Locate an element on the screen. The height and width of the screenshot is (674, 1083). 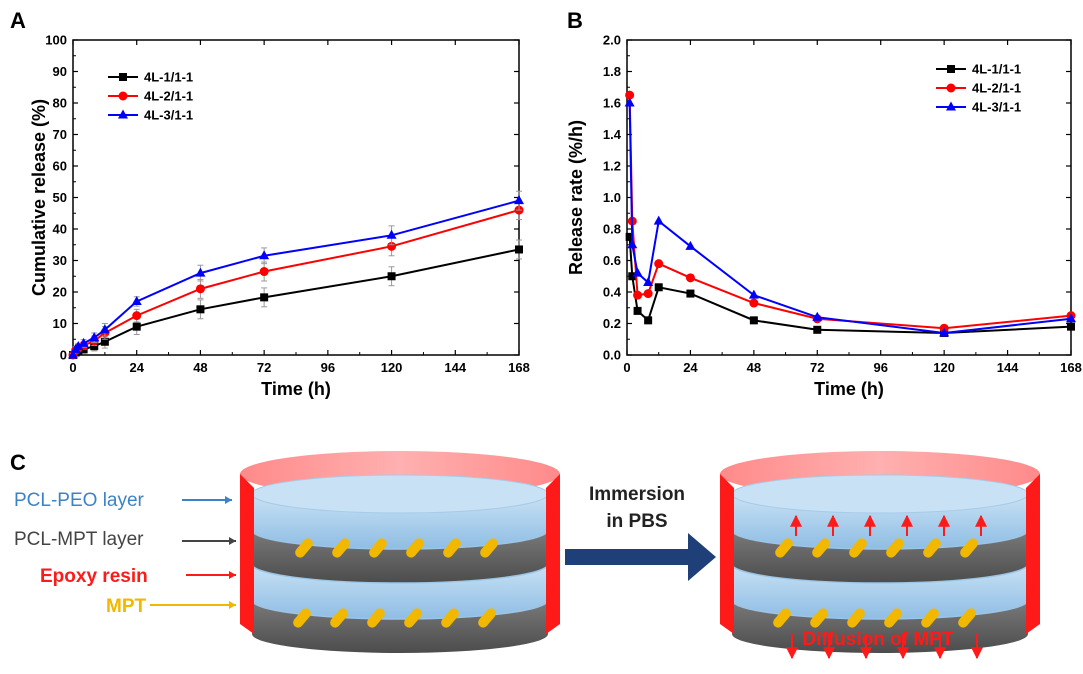
y-tick-label: 60 is located at coordinates (60, 166).